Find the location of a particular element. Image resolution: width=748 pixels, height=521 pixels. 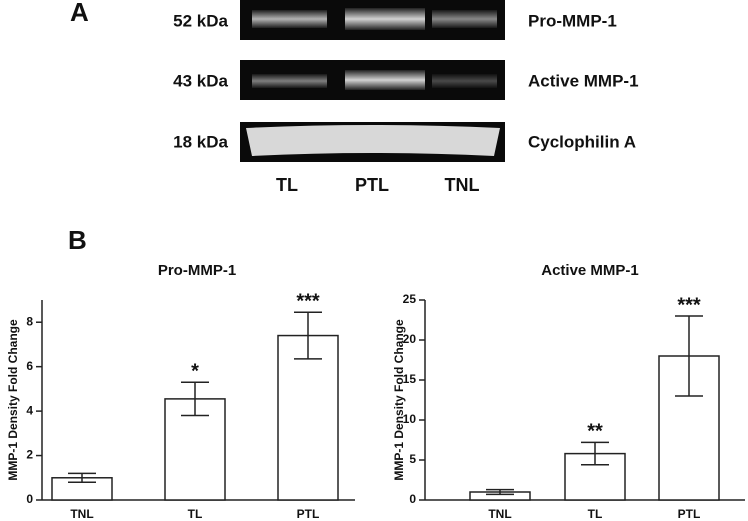

significance: * is located at coordinates (195, 372).